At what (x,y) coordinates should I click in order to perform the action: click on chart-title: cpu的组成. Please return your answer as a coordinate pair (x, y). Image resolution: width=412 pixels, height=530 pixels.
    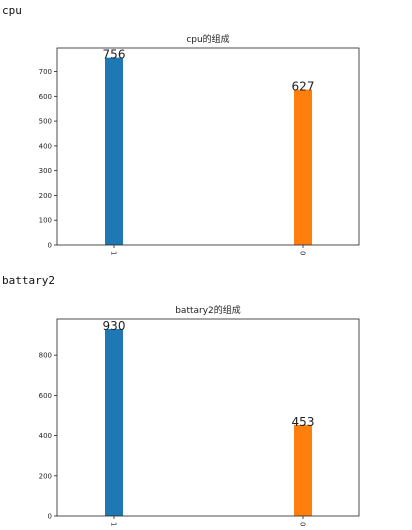
    Looking at the image, I should click on (207, 39).